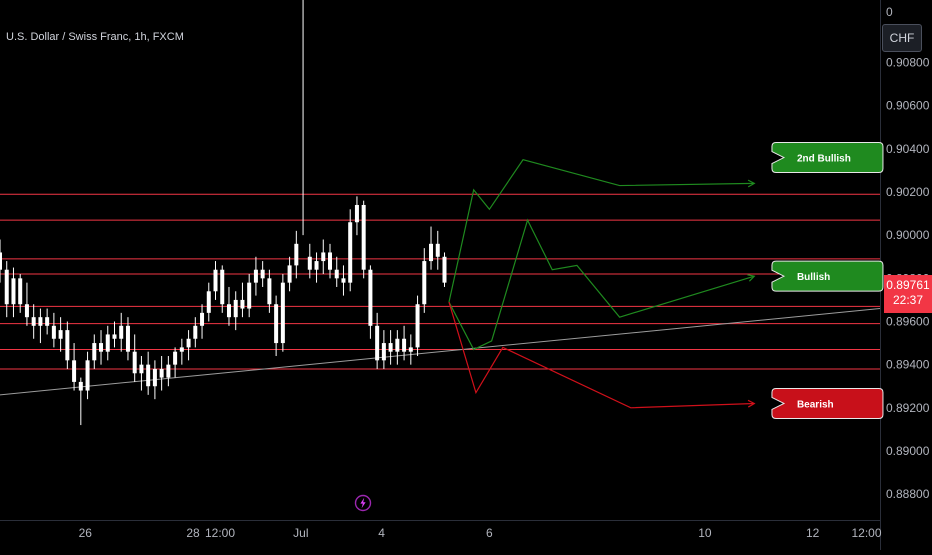  I want to click on lightning-icon, so click(363, 503).